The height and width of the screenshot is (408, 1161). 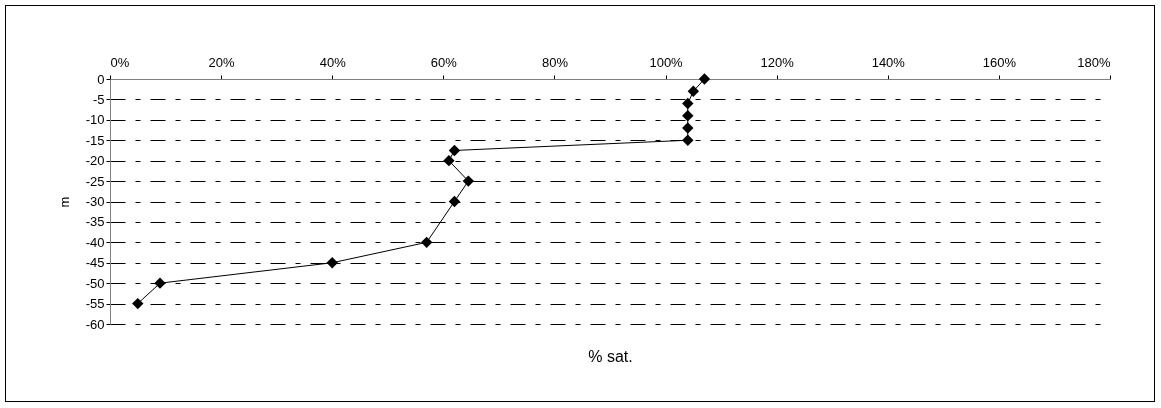 What do you see at coordinates (95, 222) in the screenshot?
I see `y-tick-label: -35` at bounding box center [95, 222].